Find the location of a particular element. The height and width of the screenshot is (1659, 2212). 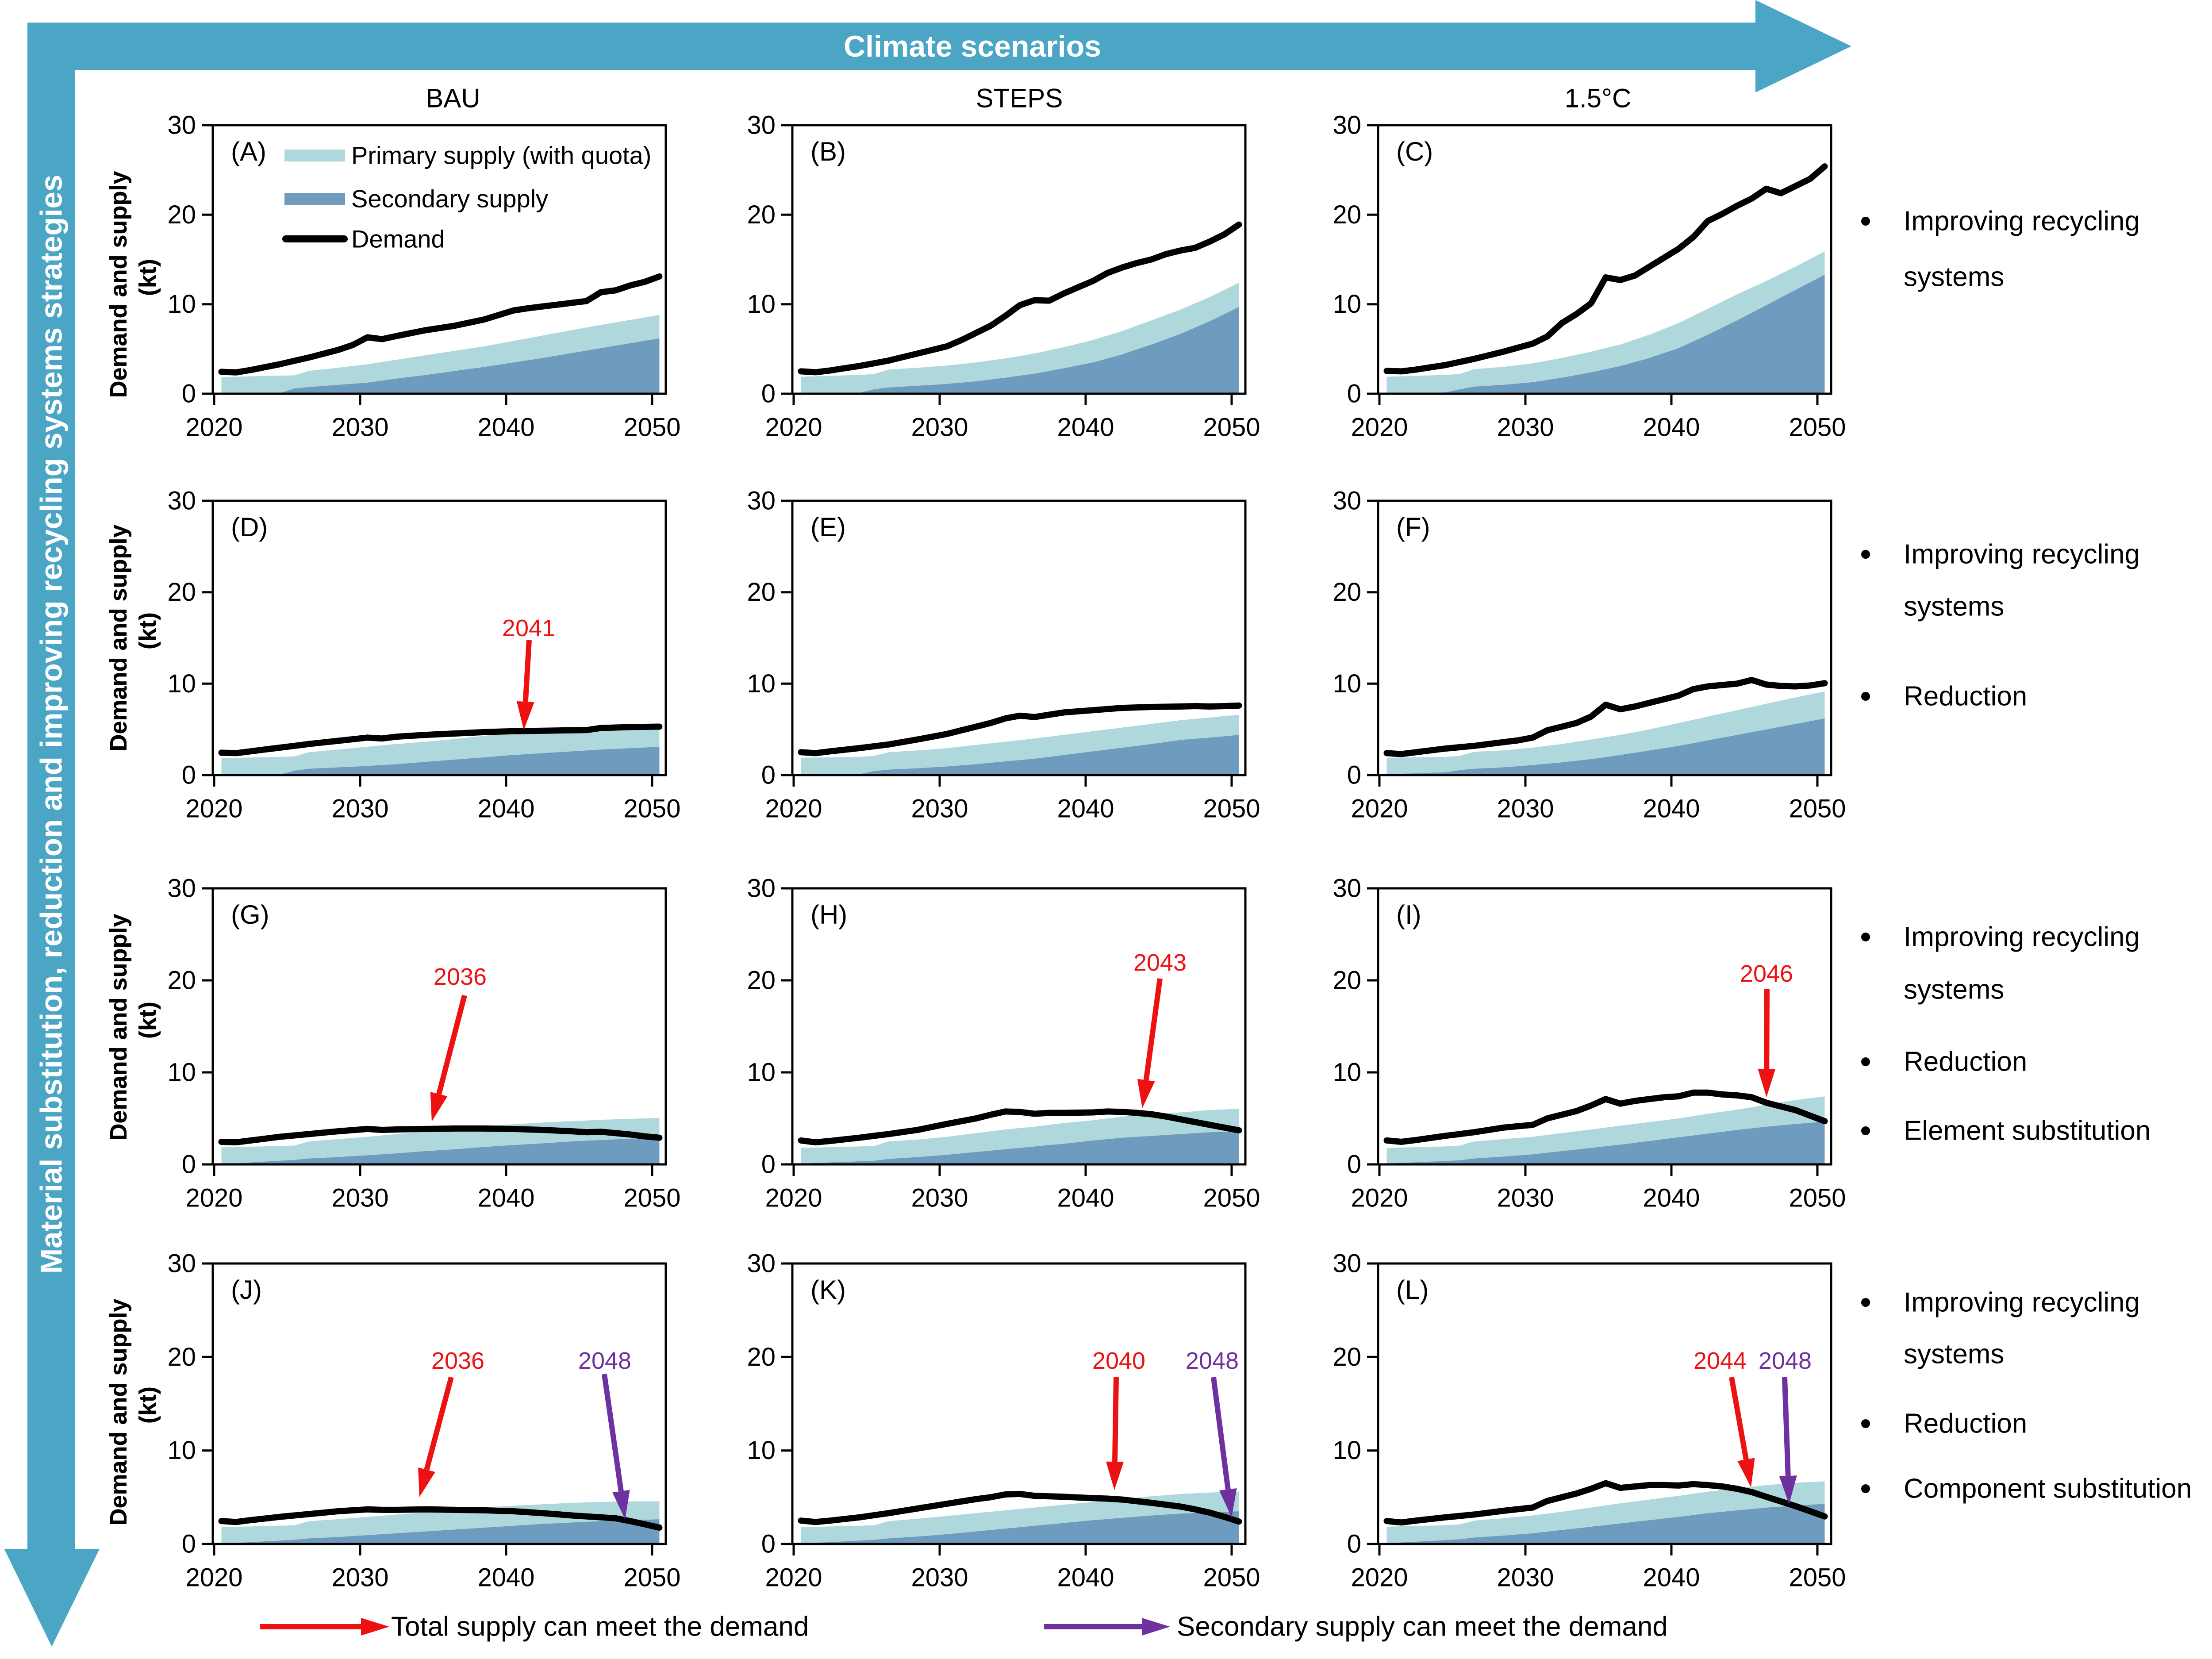

svg-text: (E) is located at coordinates (828, 527).